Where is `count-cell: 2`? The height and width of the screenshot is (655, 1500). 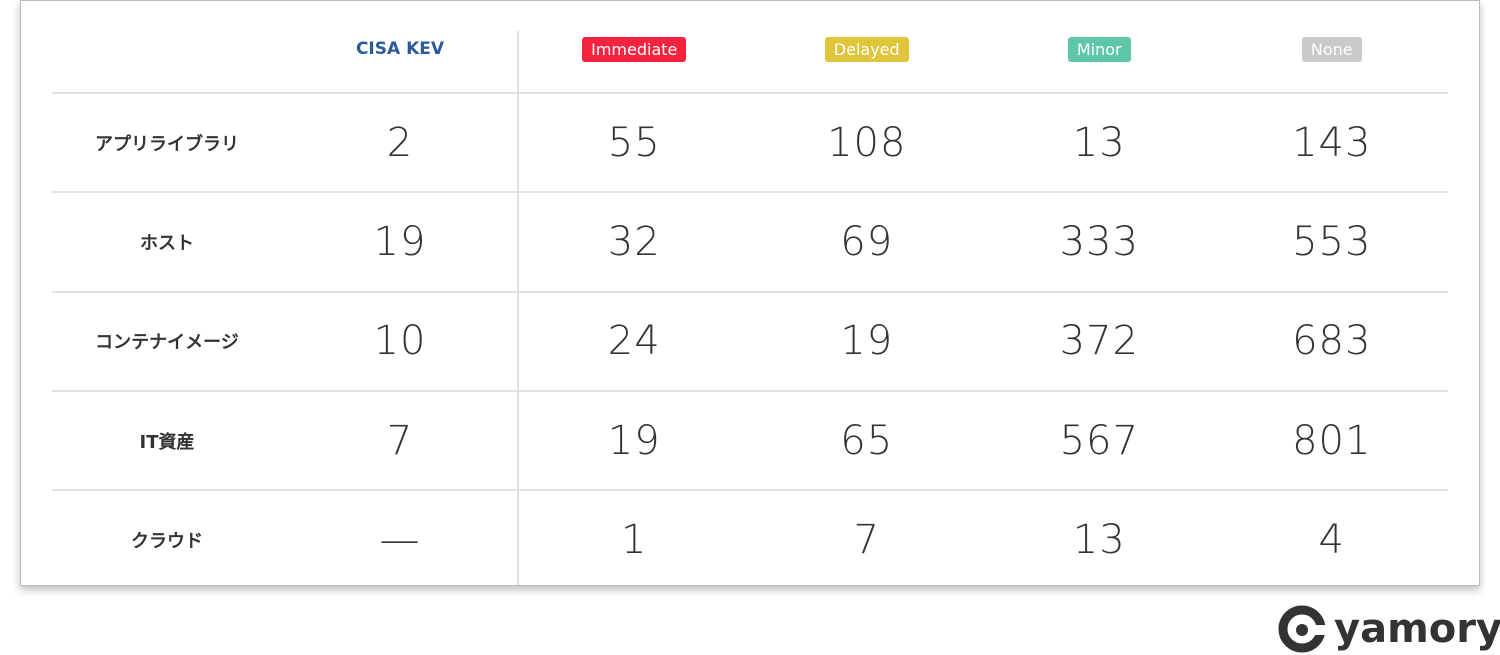
count-cell: 2 is located at coordinates (400, 142).